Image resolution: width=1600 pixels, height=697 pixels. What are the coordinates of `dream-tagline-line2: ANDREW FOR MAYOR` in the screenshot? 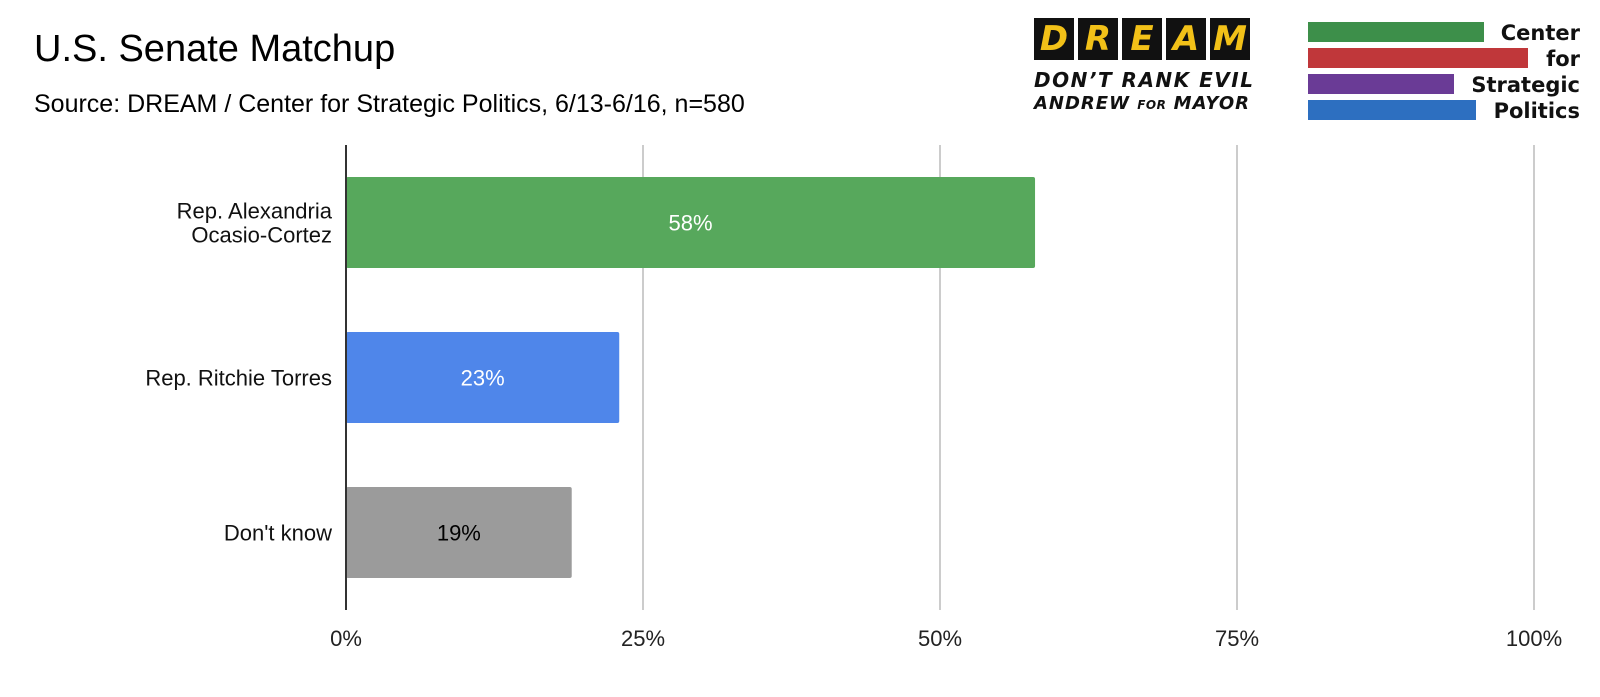 It's located at (1154, 104).